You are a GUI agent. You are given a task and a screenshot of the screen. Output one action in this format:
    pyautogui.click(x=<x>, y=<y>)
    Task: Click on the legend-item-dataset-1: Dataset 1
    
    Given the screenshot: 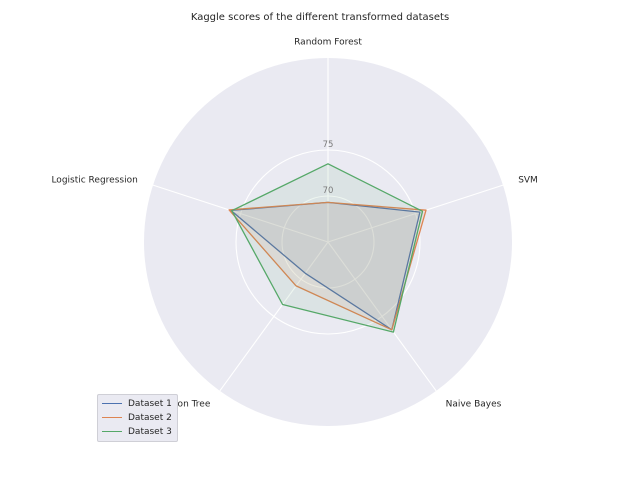 What is the action you would take?
    pyautogui.click(x=137, y=403)
    